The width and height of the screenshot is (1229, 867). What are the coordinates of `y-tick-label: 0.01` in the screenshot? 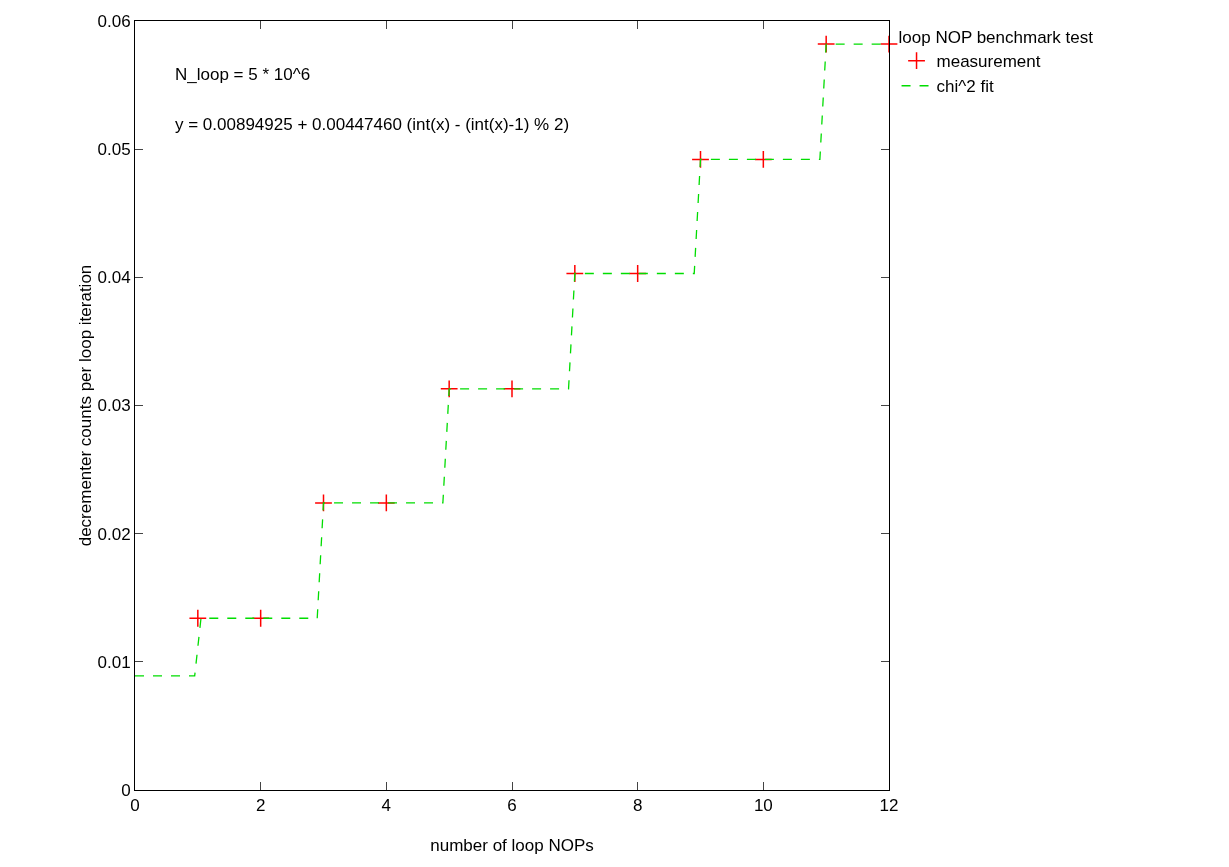 It's located at (114, 662).